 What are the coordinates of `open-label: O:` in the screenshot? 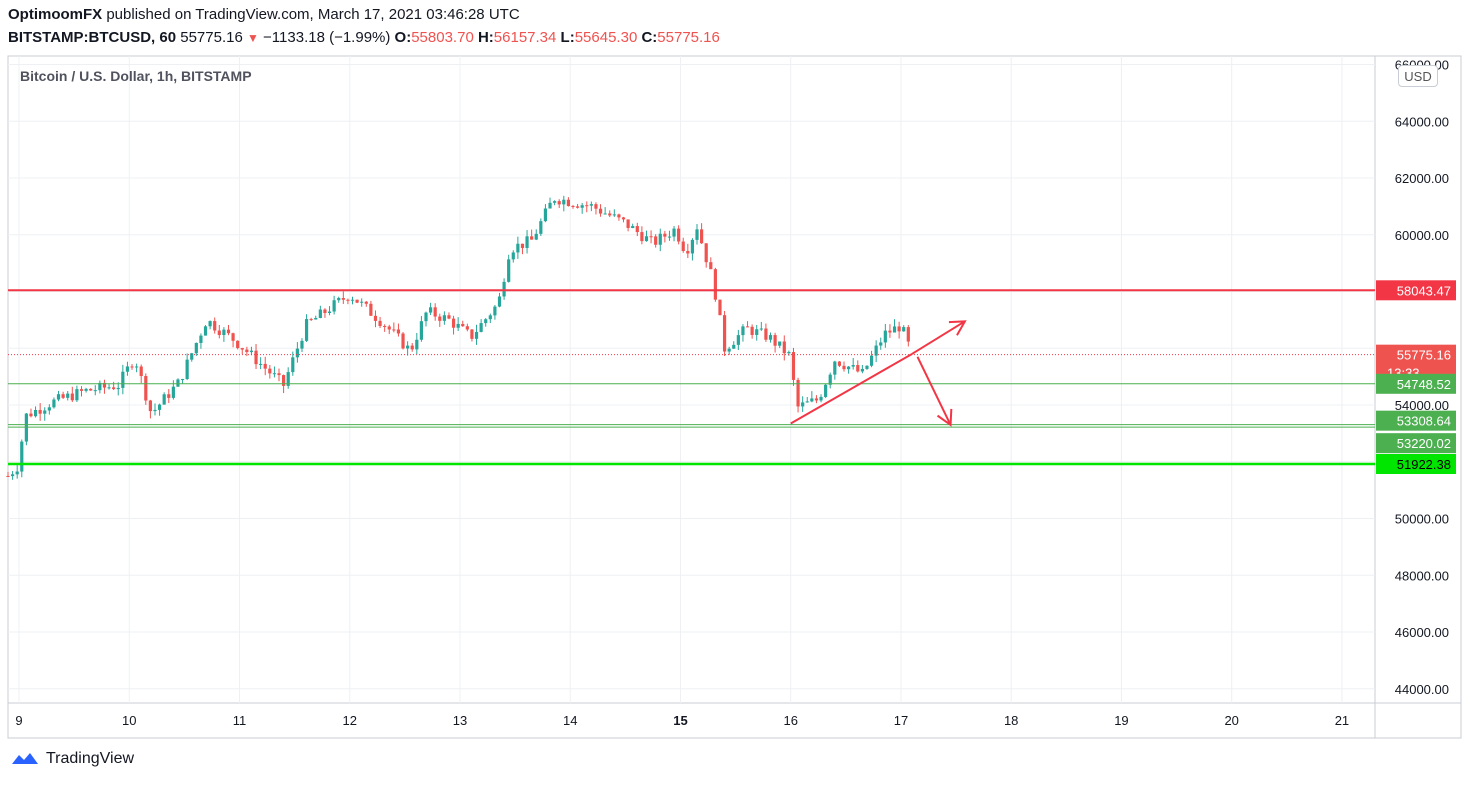 It's located at (403, 37).